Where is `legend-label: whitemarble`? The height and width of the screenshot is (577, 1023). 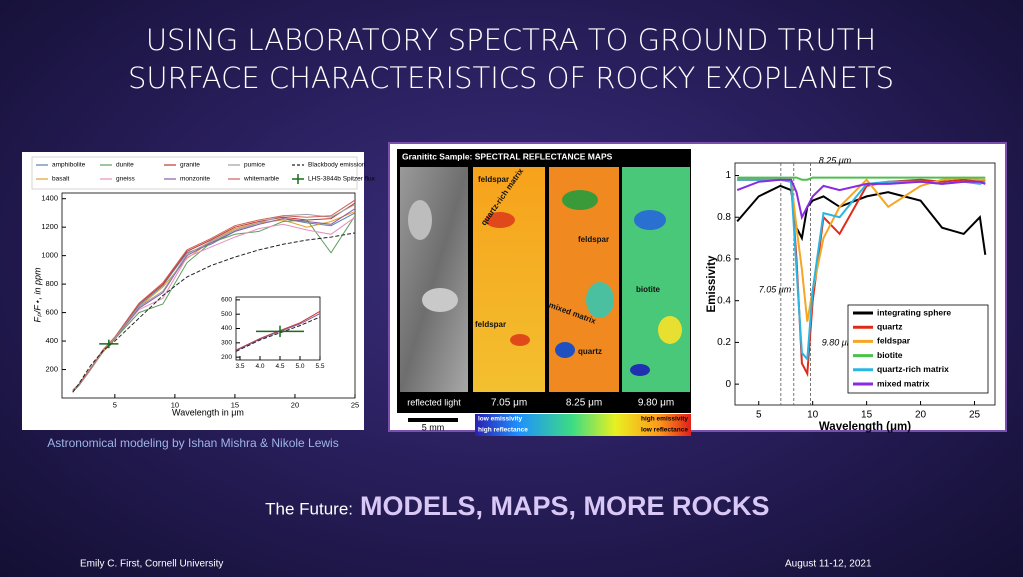 legend-label: whitemarble is located at coordinates (261, 179).